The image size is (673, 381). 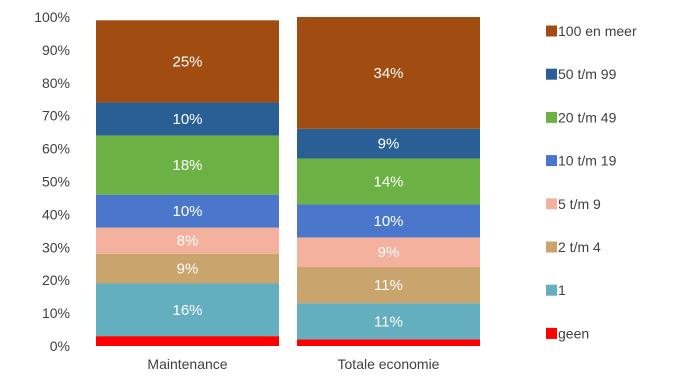 I want to click on y-tick-label: 70%, so click(x=56, y=116).